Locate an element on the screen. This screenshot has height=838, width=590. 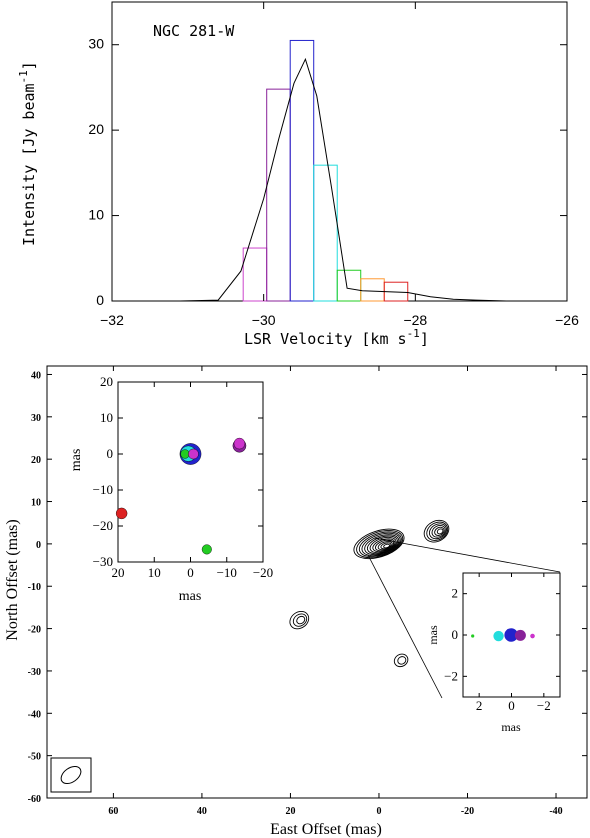
inset-wide-x-tick-label: 10 is located at coordinates (154, 572).